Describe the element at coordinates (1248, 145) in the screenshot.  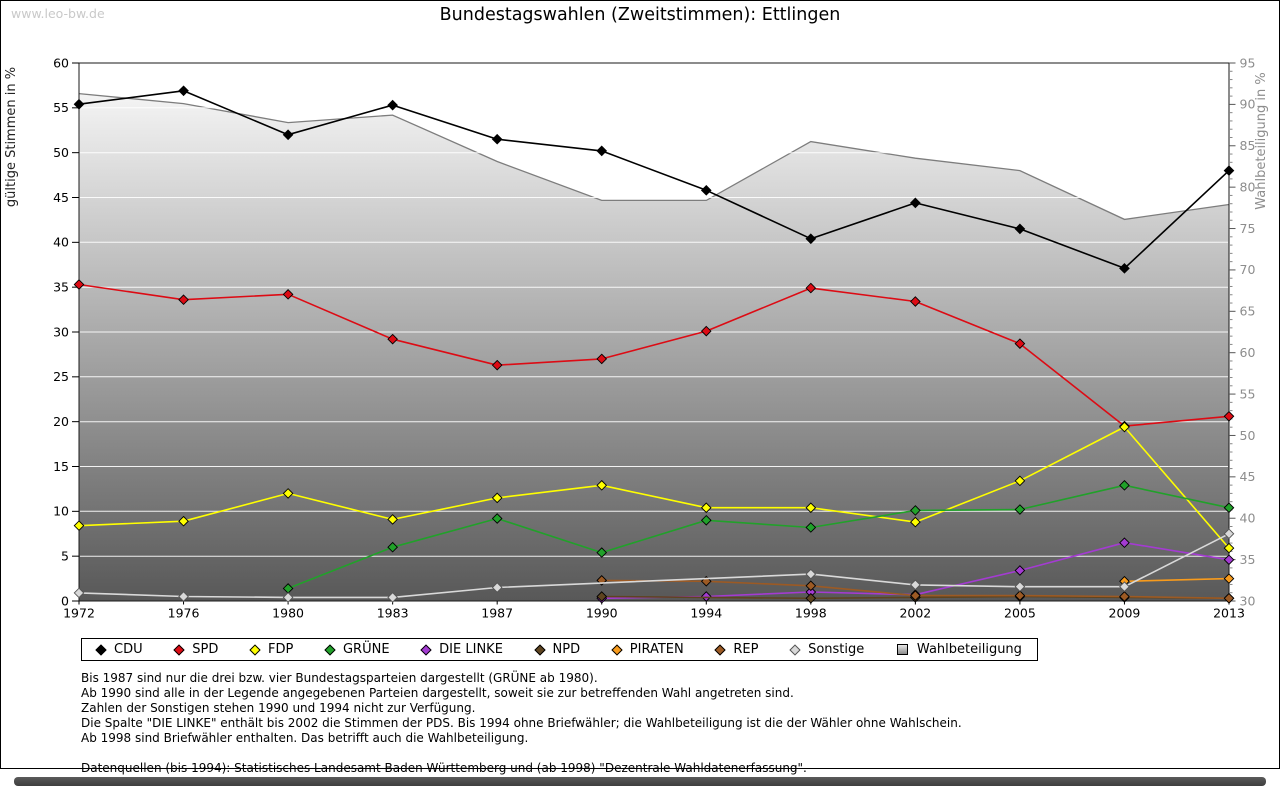
I see `svg-text: 85` at that location.